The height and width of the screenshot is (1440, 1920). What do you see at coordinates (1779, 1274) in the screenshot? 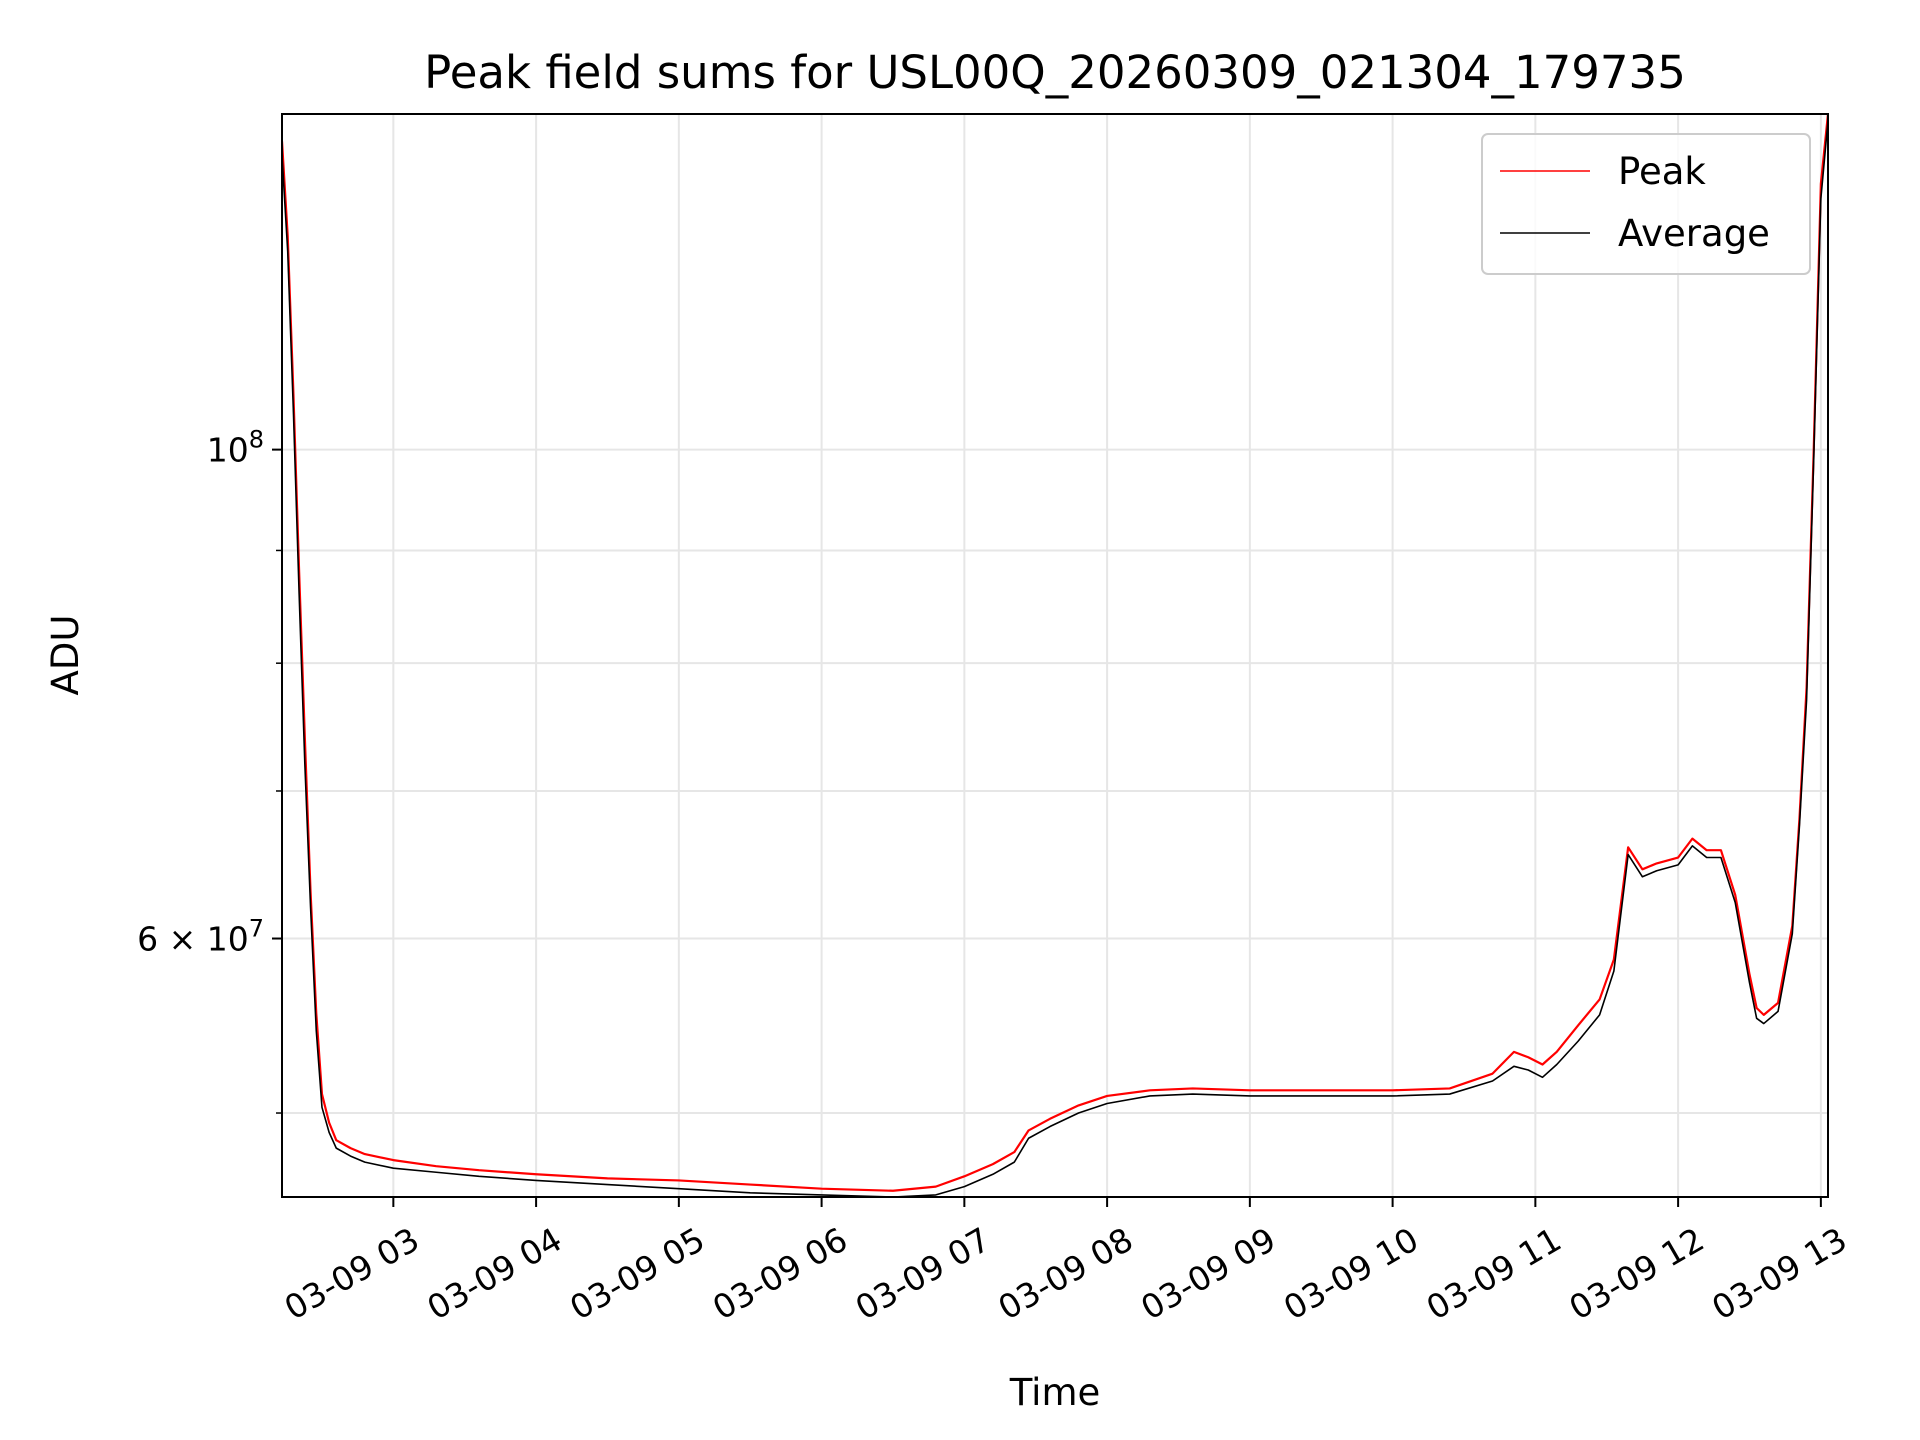
I see `x-tick-label: 03-09 13` at bounding box center [1779, 1274].